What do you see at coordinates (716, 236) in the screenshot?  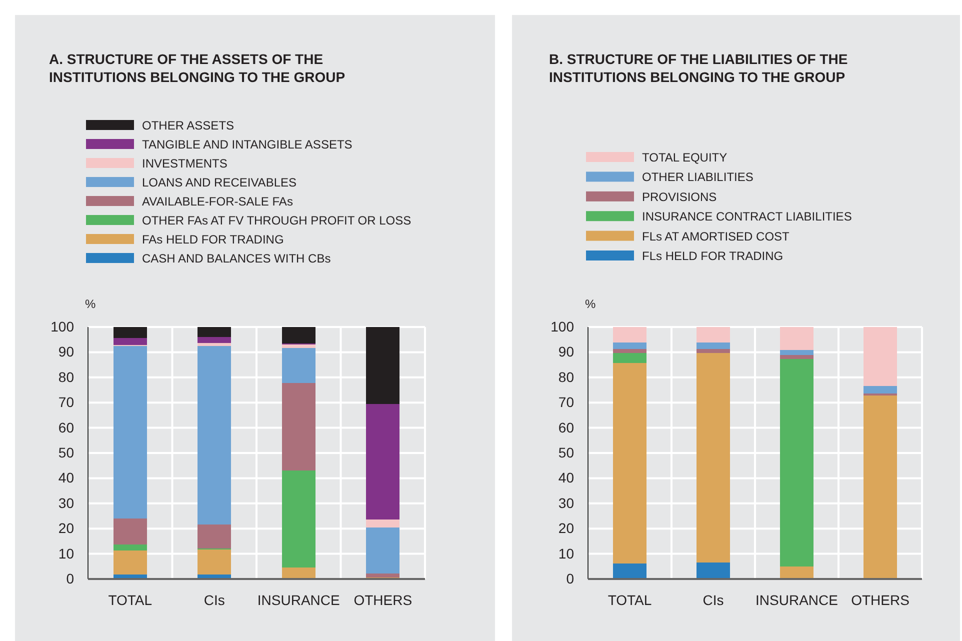 I see `legend-label: FLs AT AMORTISED COST` at bounding box center [716, 236].